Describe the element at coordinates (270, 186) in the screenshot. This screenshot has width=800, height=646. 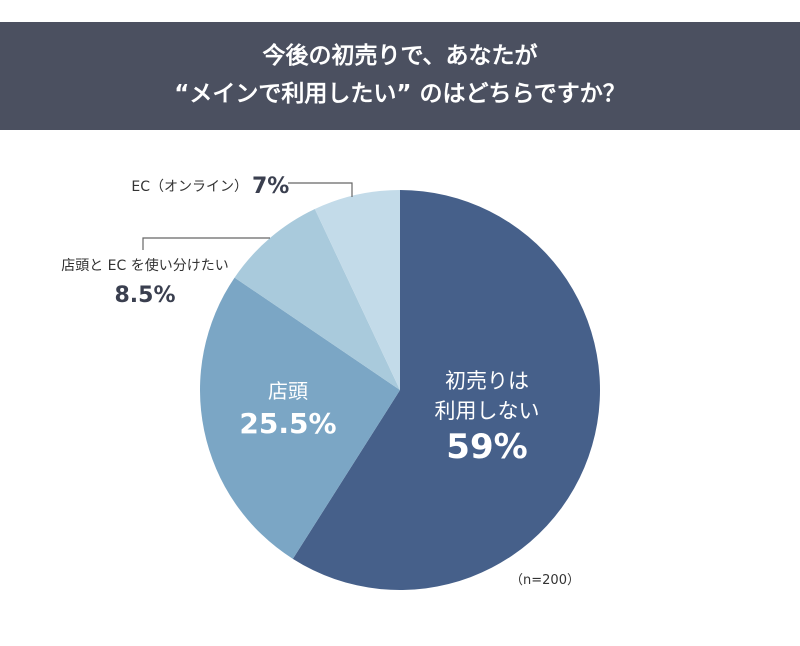
I see `value-ec: 7%` at that location.